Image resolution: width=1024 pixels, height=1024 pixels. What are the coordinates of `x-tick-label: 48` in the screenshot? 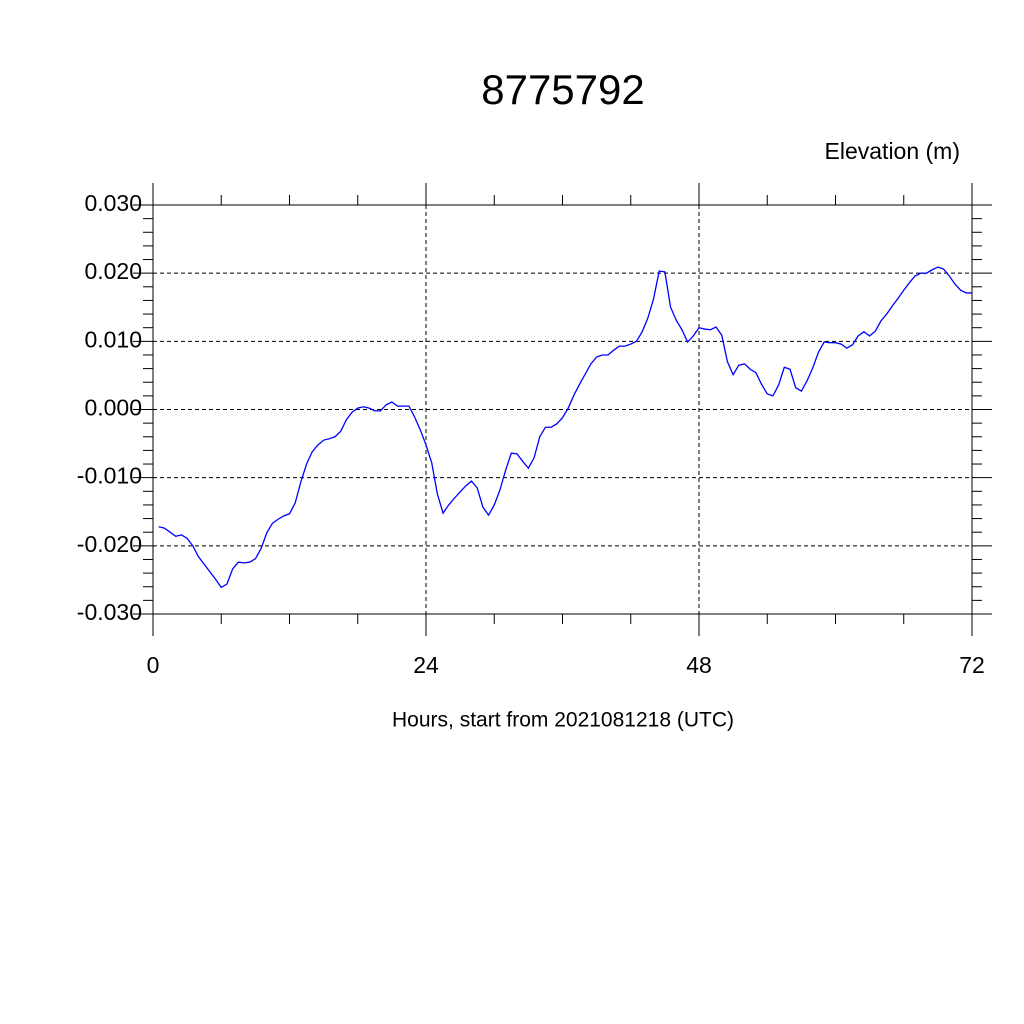 It's located at (699, 665).